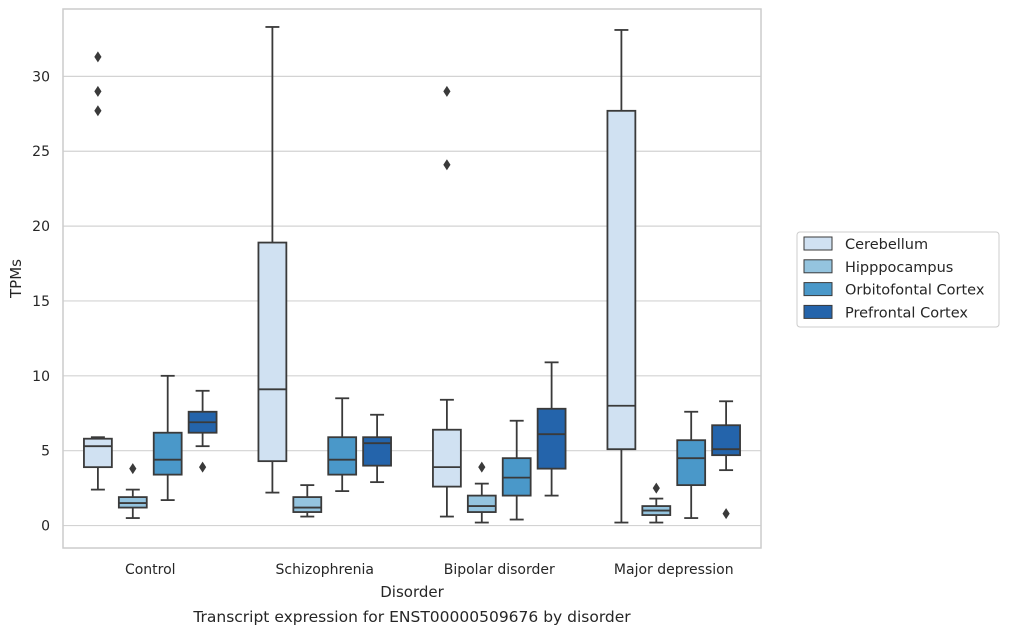 This screenshot has height=634, width=1009. Describe the element at coordinates (674, 570) in the screenshot. I see `x-tick-label: Major depression` at that location.